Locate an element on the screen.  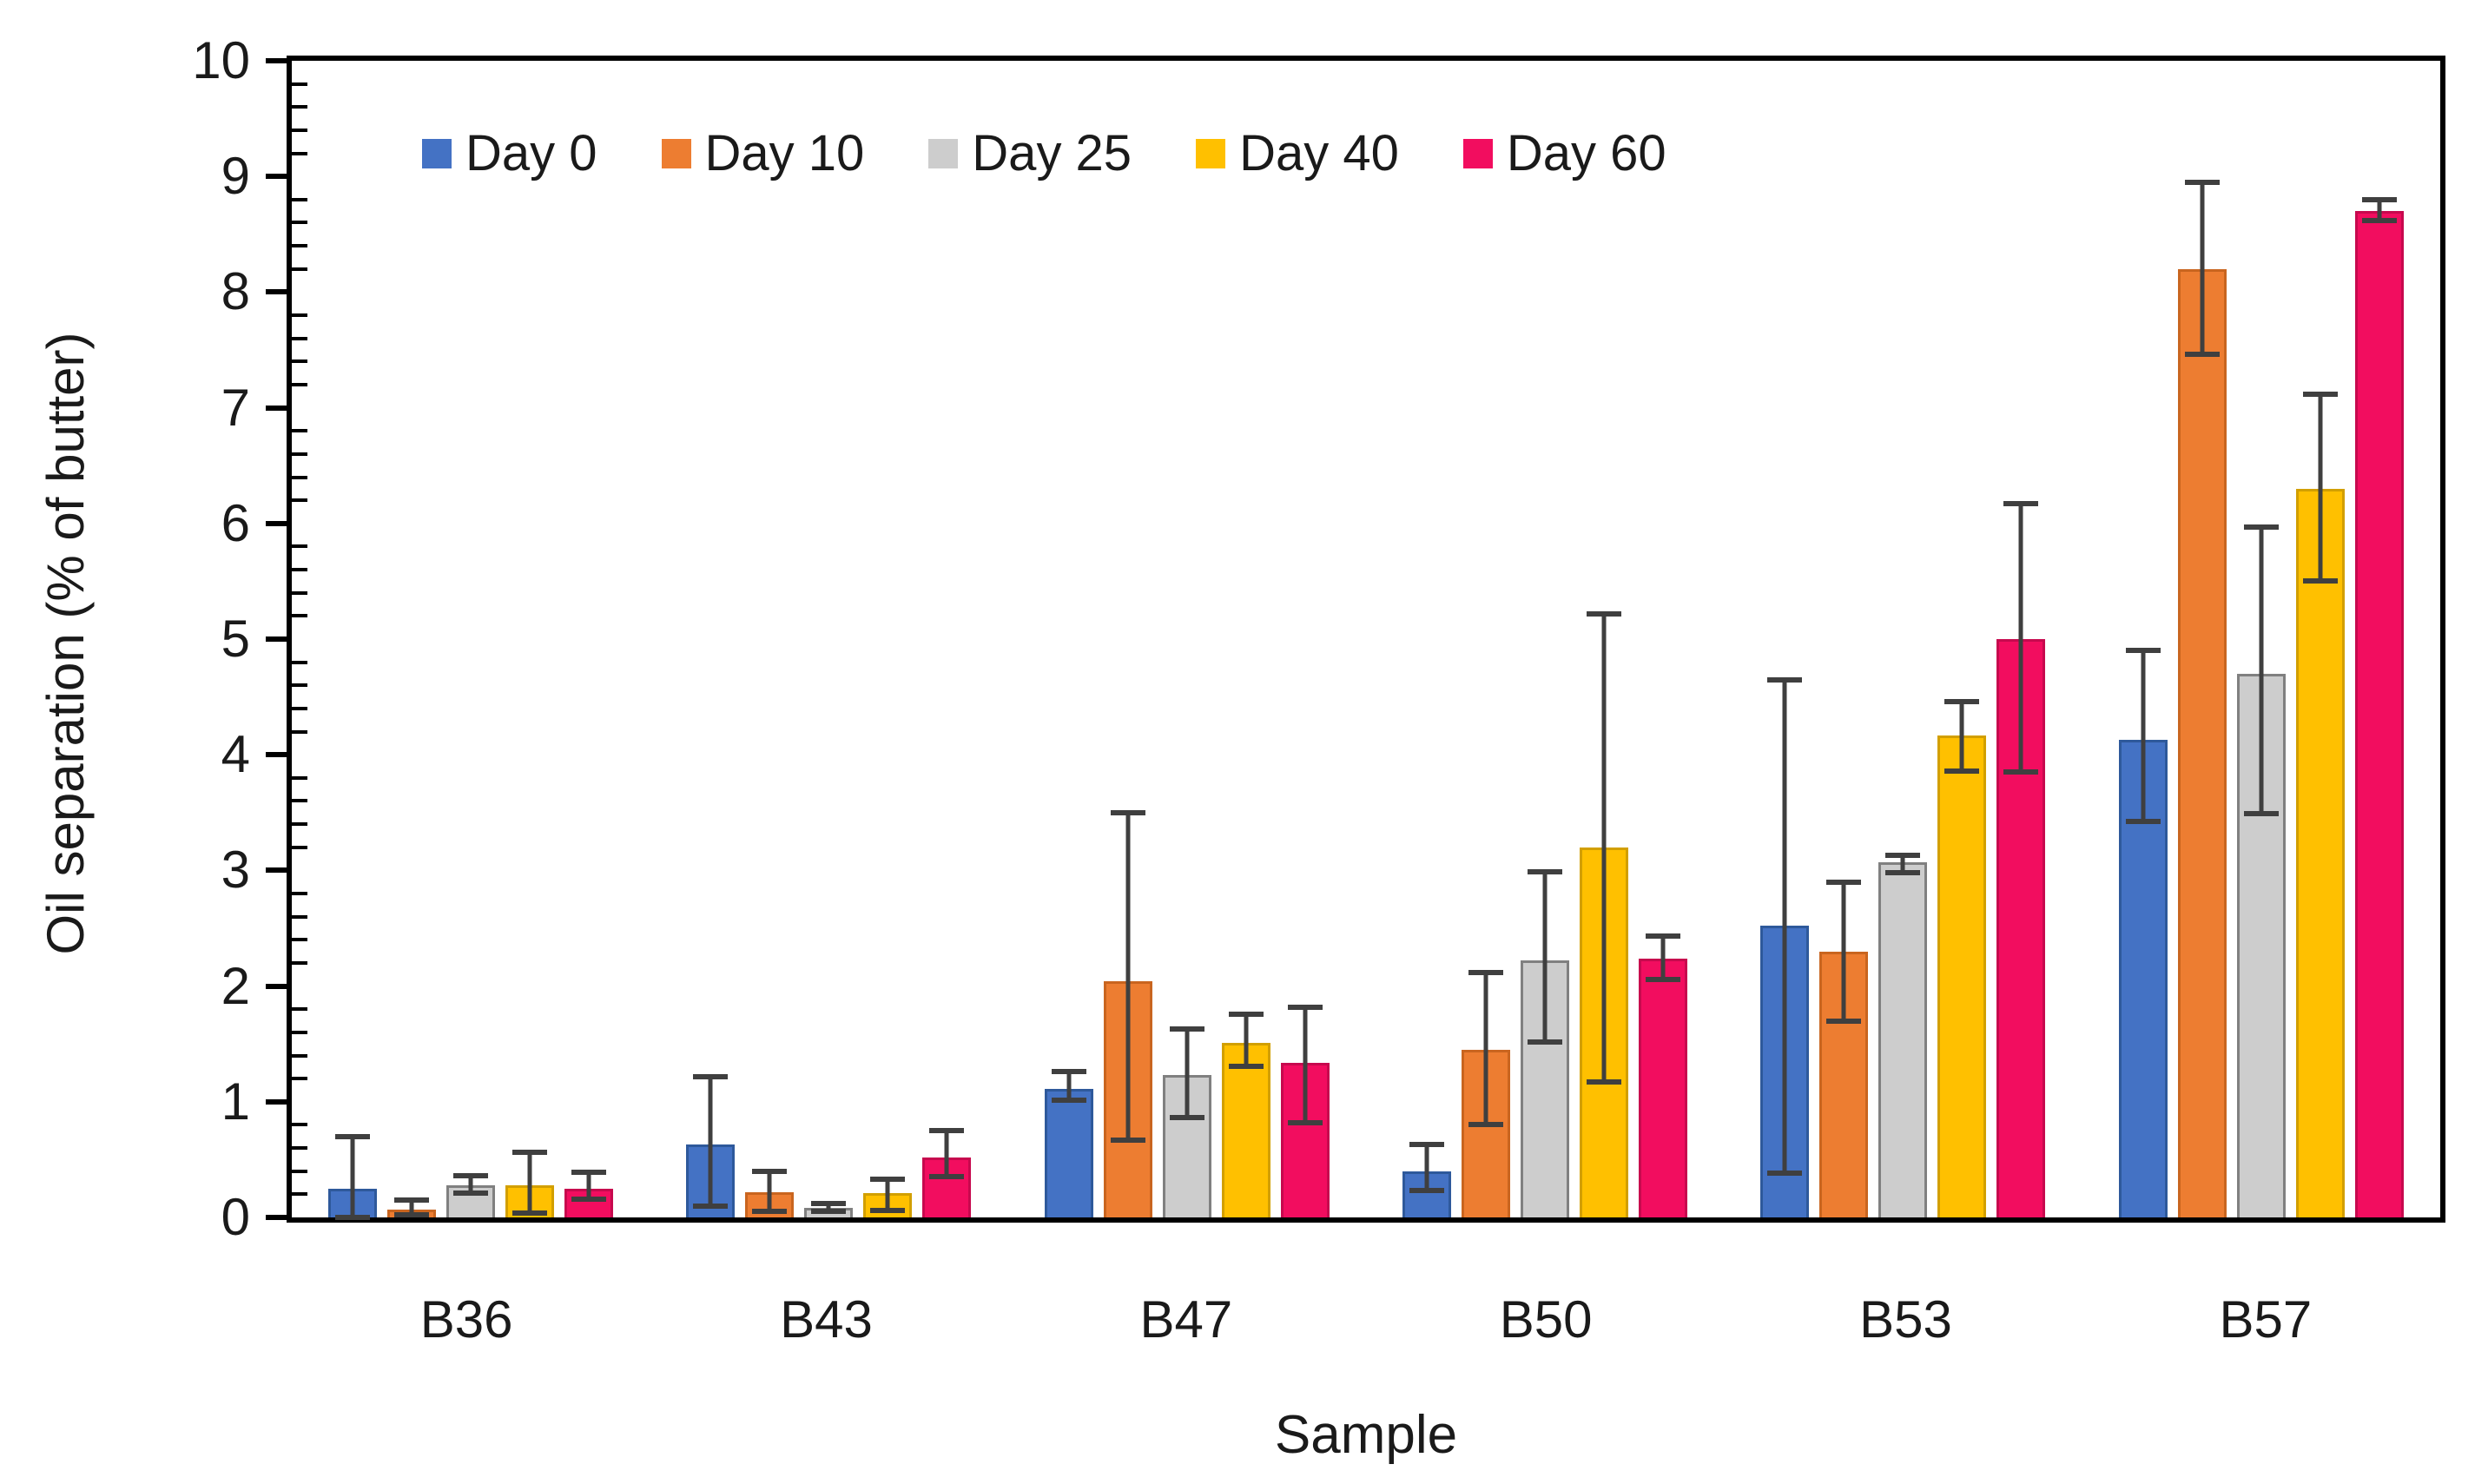
bar-group-b57 is located at coordinates (2261, 639).